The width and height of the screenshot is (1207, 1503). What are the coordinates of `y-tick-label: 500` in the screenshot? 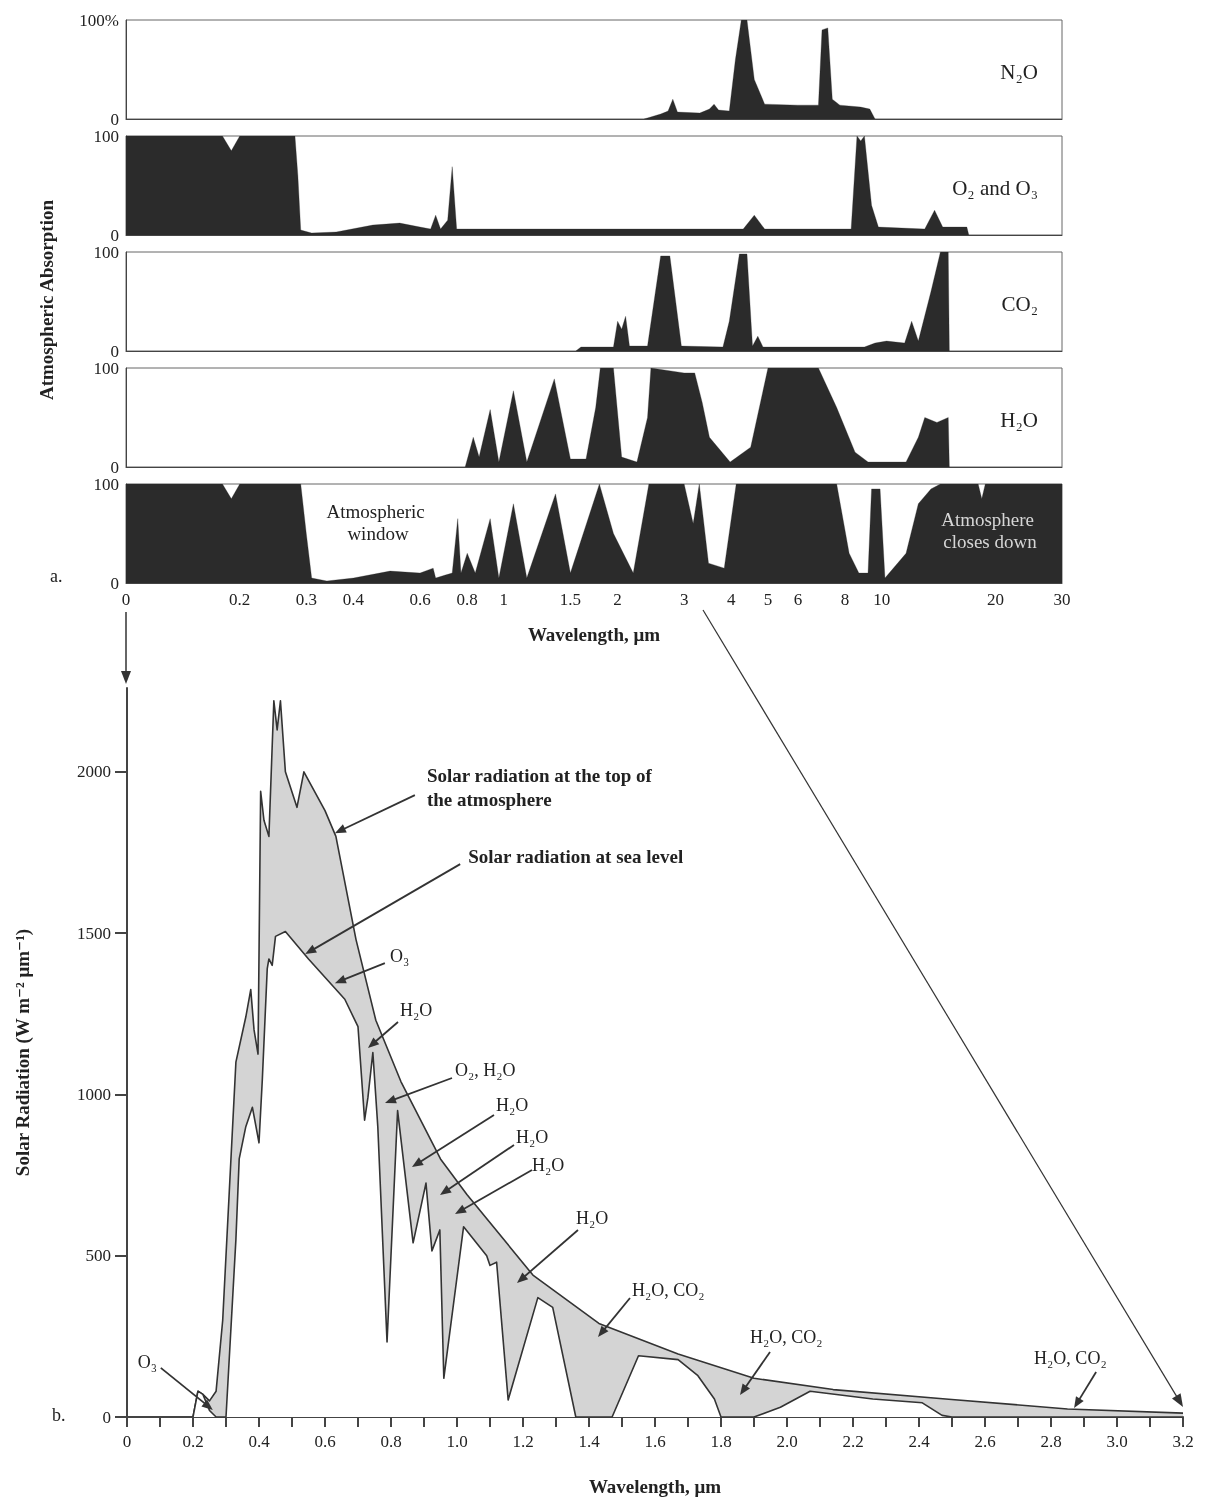 It's located at (98, 1256).